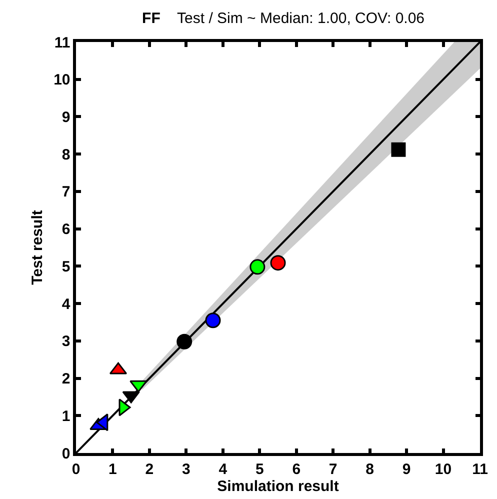  What do you see at coordinates (66, 341) in the screenshot?
I see `y-tick-label: 3` at bounding box center [66, 341].